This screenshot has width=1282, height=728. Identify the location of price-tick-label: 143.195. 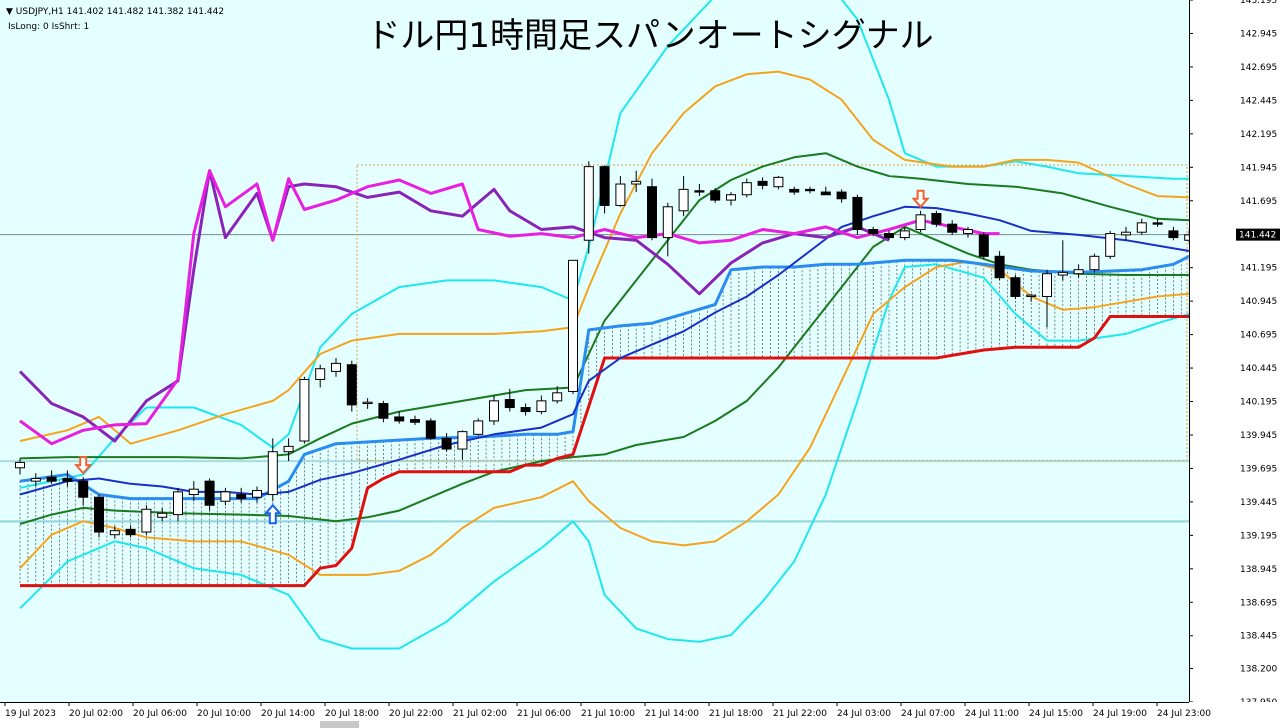
(1258, 3).